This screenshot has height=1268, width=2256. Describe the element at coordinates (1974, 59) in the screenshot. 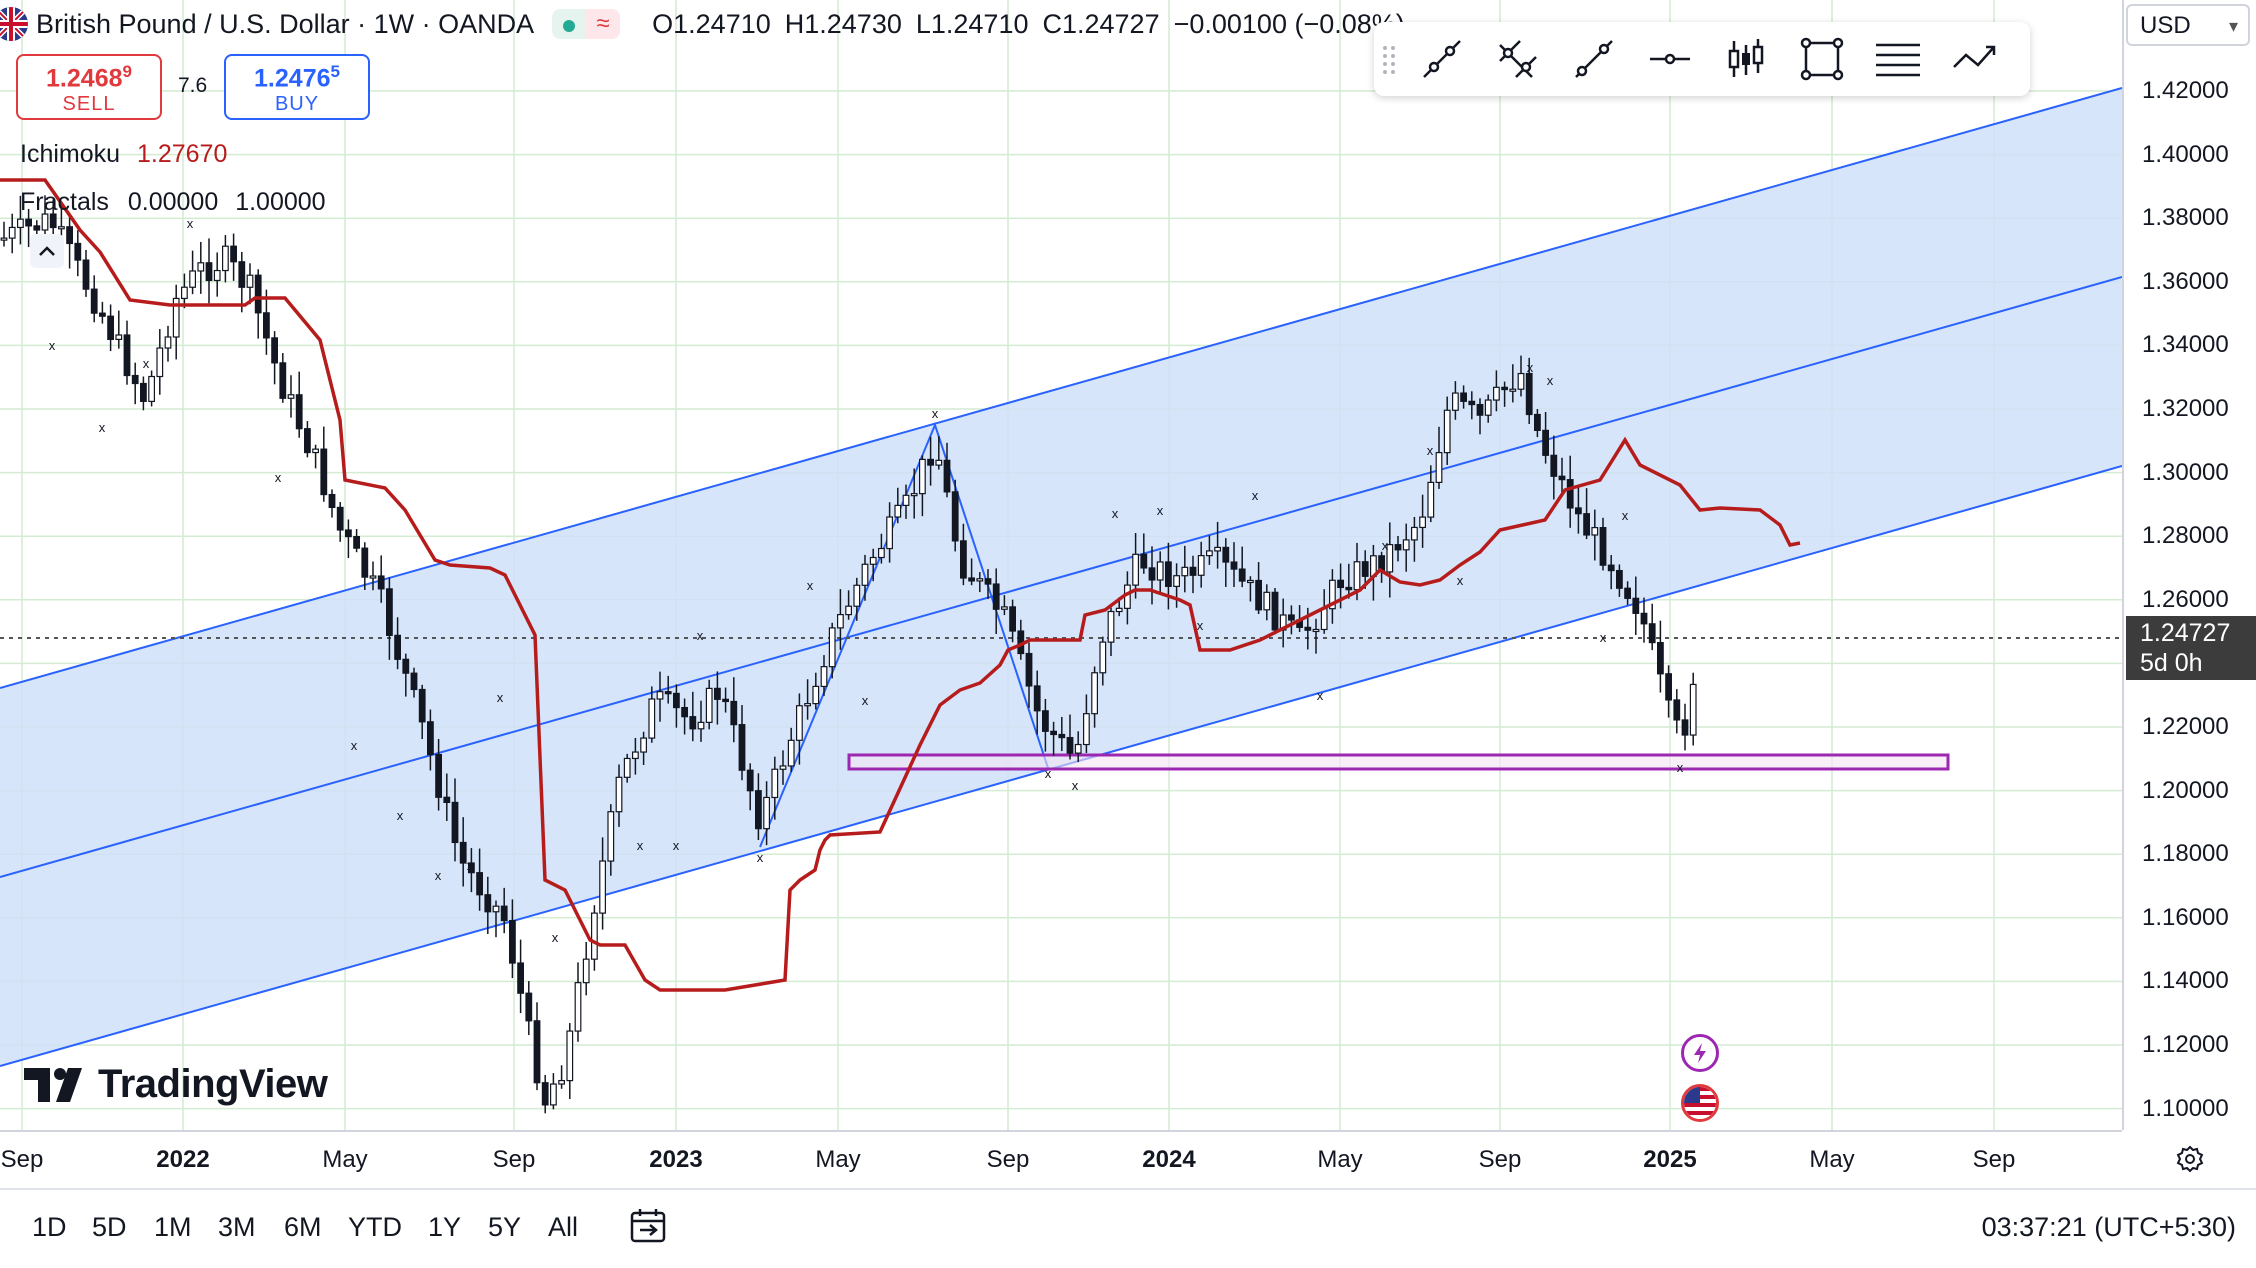

I see `path-icon` at that location.